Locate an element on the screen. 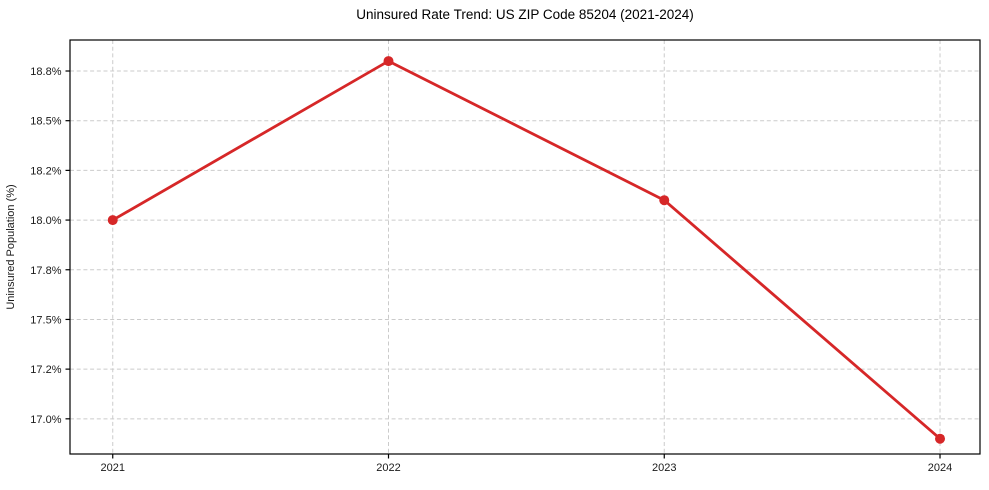  y-tick-label: 17.2% is located at coordinates (45, 370).